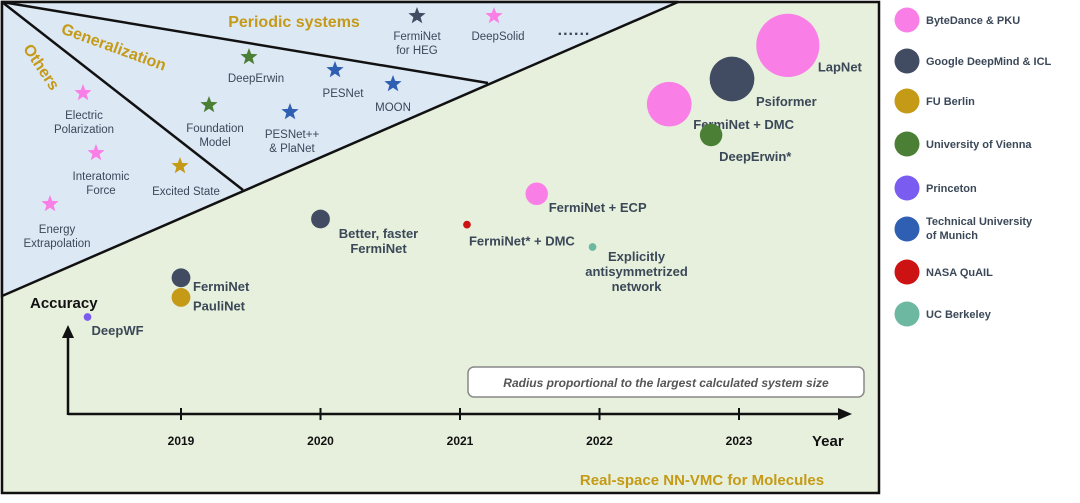 This screenshot has height=503, width=1080. Describe the element at coordinates (828, 441) in the screenshot. I see `x-axis-label: Year` at that location.